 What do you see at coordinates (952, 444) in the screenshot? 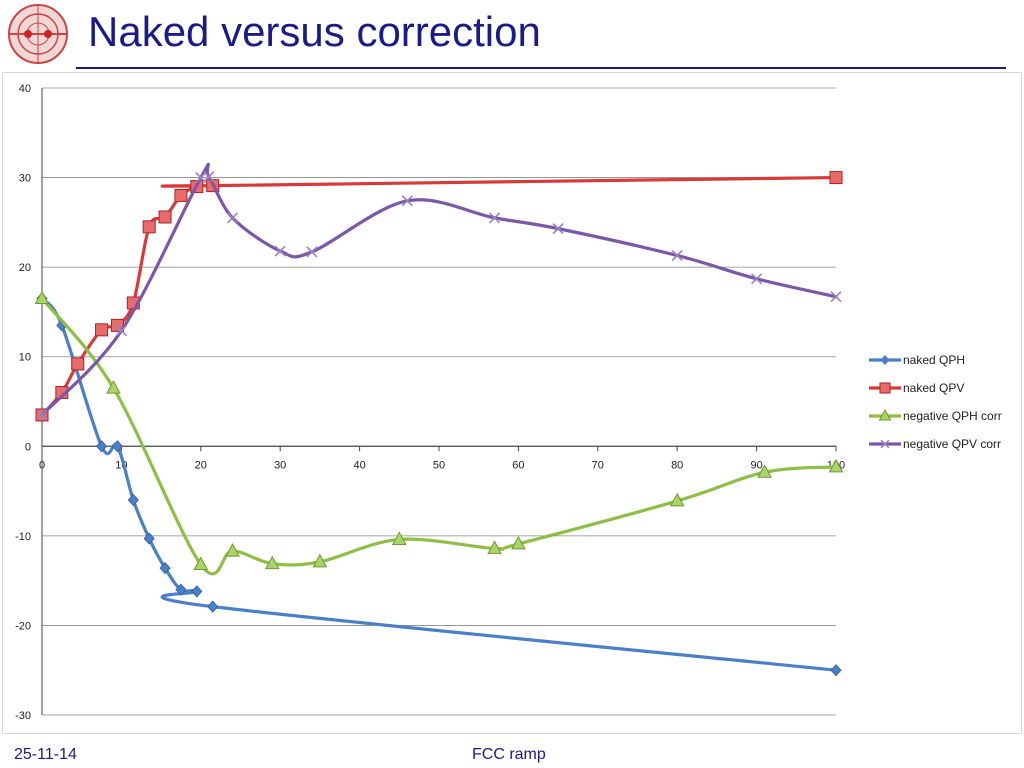
I see `legend-label: negative QPV corr` at bounding box center [952, 444].